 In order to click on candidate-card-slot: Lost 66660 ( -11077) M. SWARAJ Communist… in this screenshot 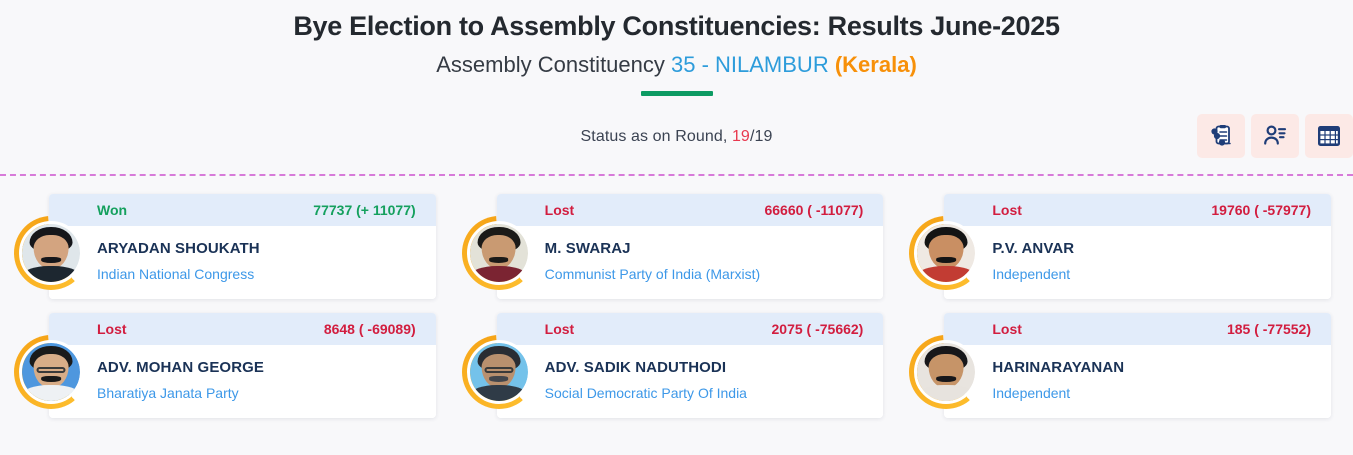, I will do `click(672, 247)`.